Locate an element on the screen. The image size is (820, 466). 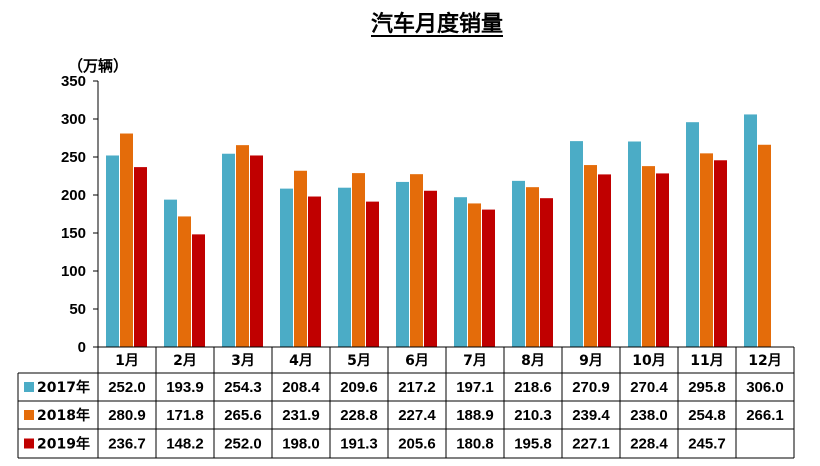
category-label: 11月 is located at coordinates (706, 361).